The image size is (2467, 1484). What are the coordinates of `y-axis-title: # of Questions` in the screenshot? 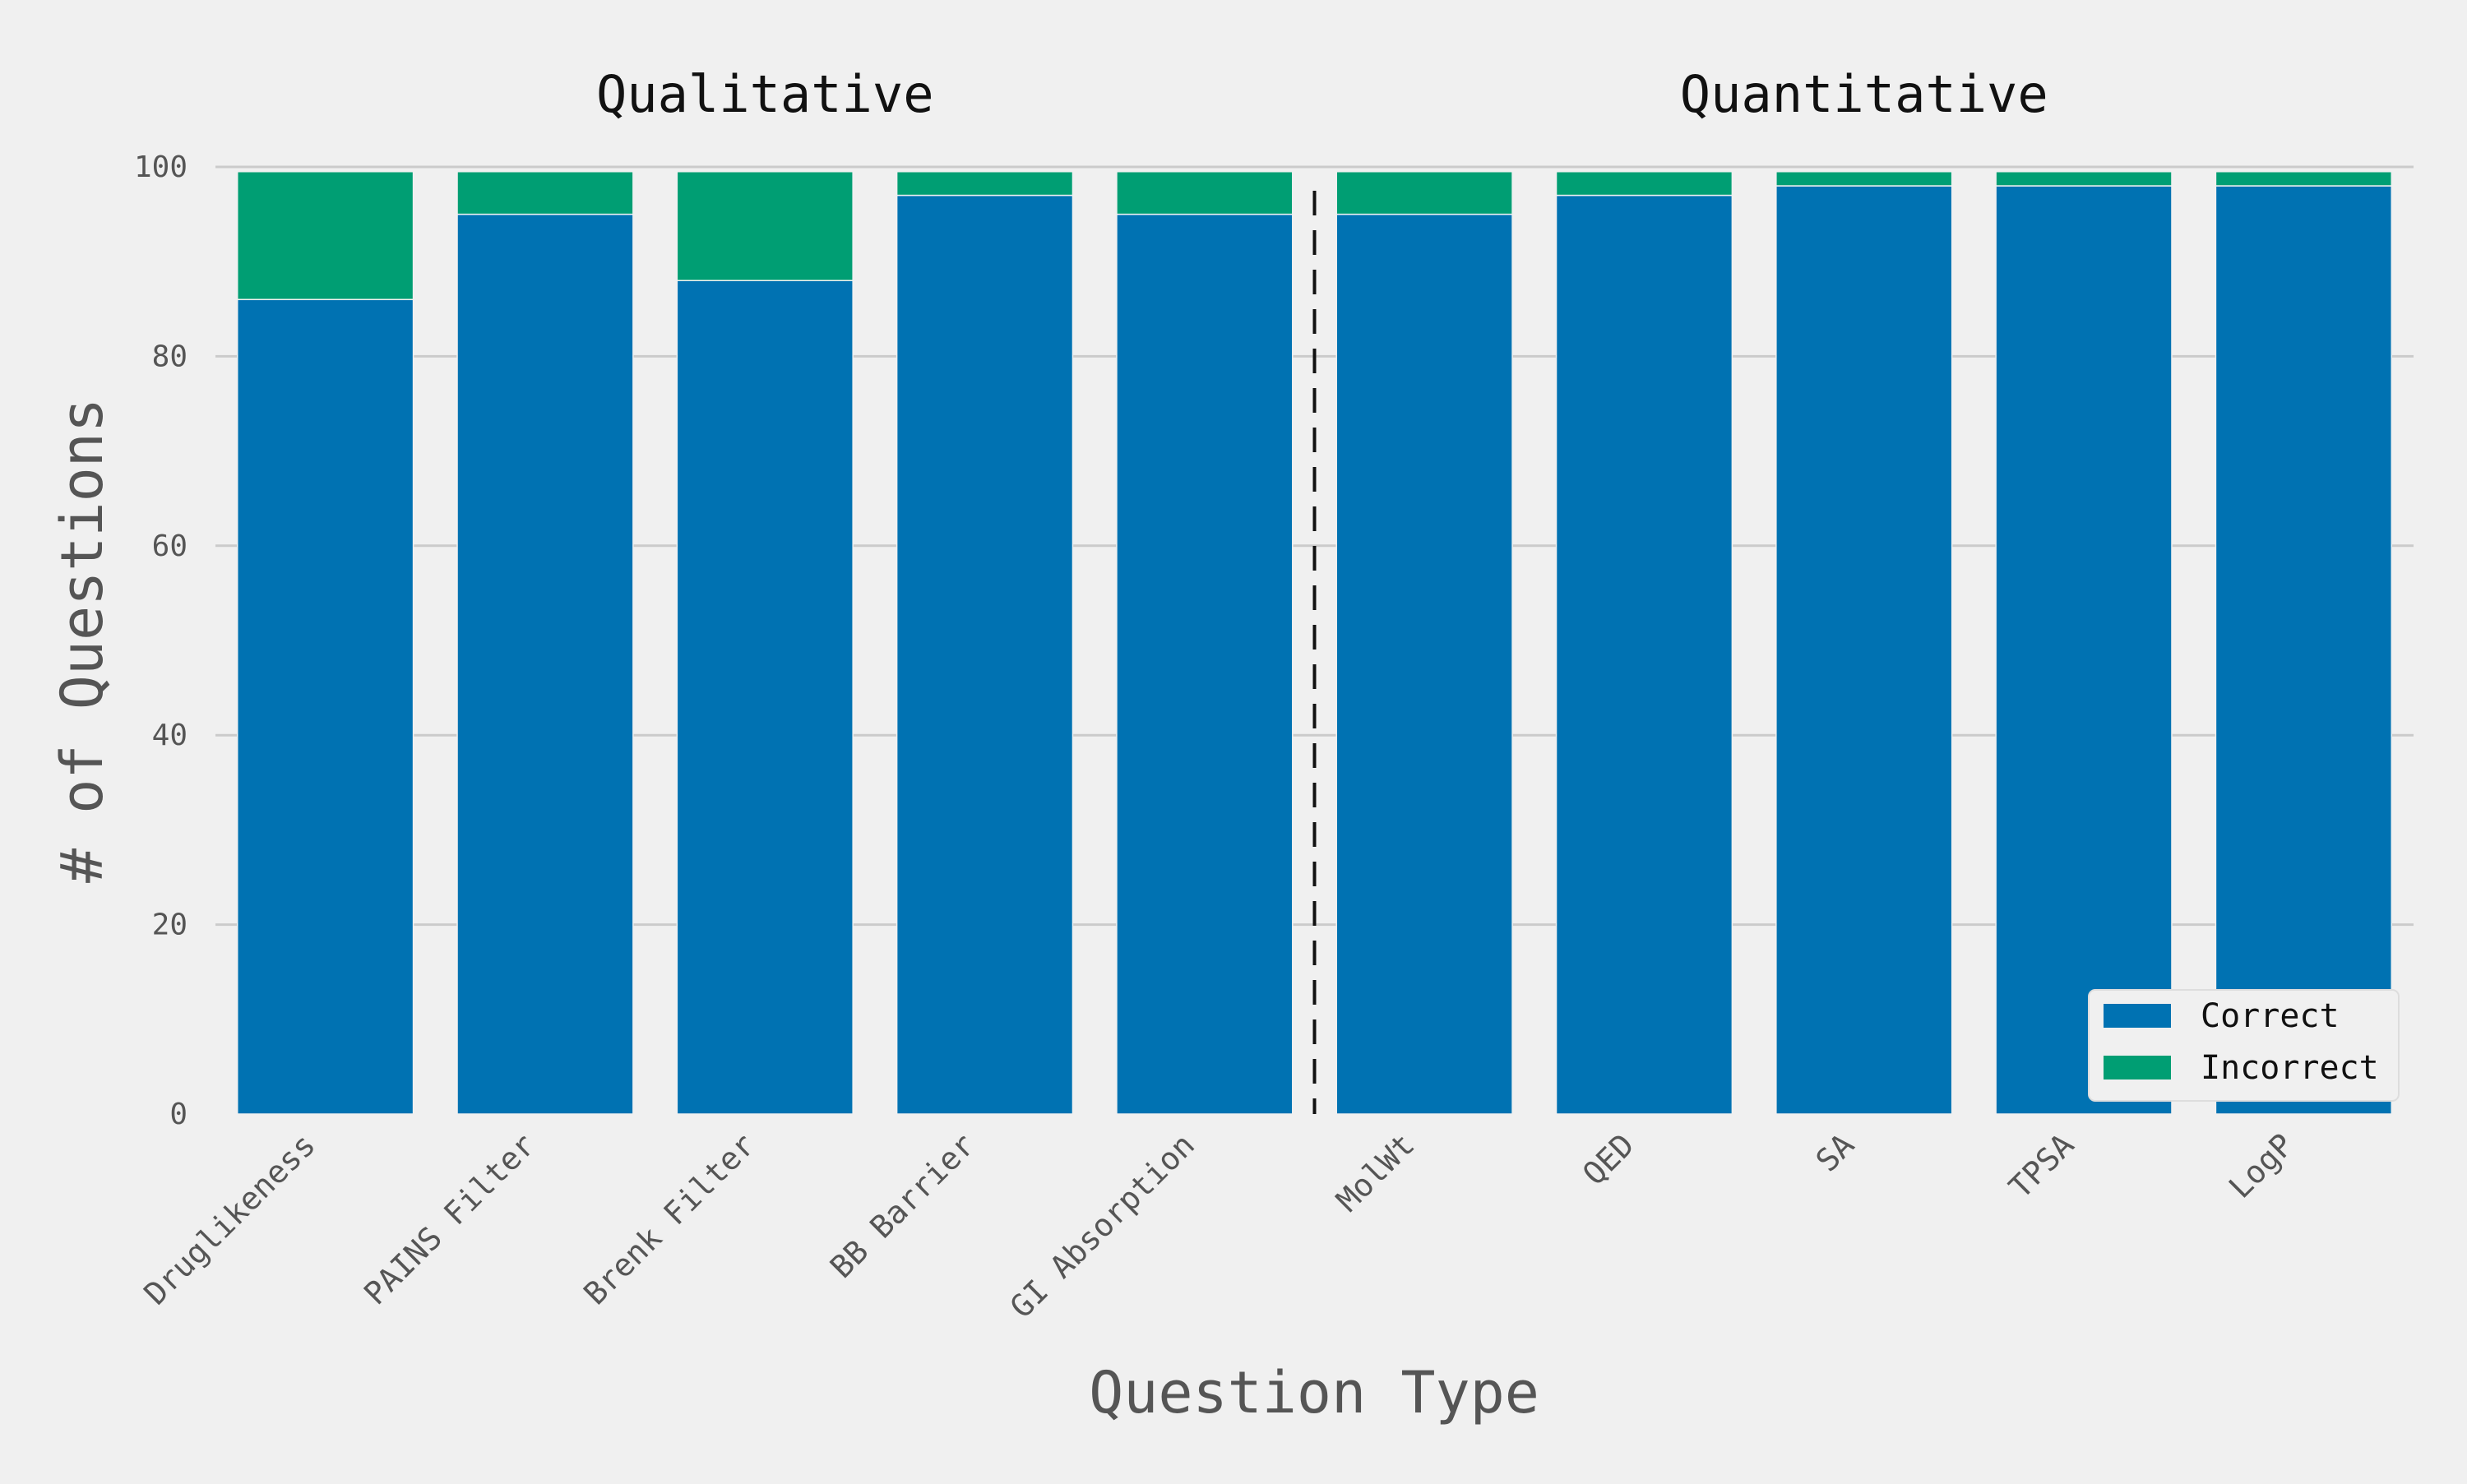 It's located at (82, 641).